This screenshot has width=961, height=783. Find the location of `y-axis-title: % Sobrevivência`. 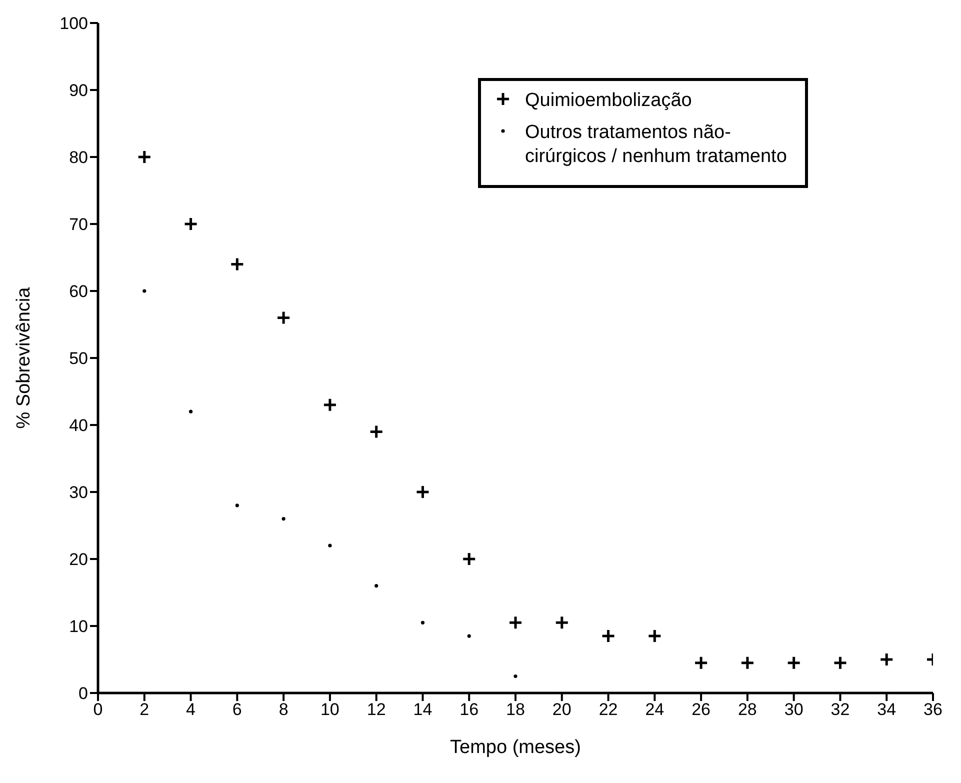

y-axis-title: % Sobrevivência is located at coordinates (24, 357).